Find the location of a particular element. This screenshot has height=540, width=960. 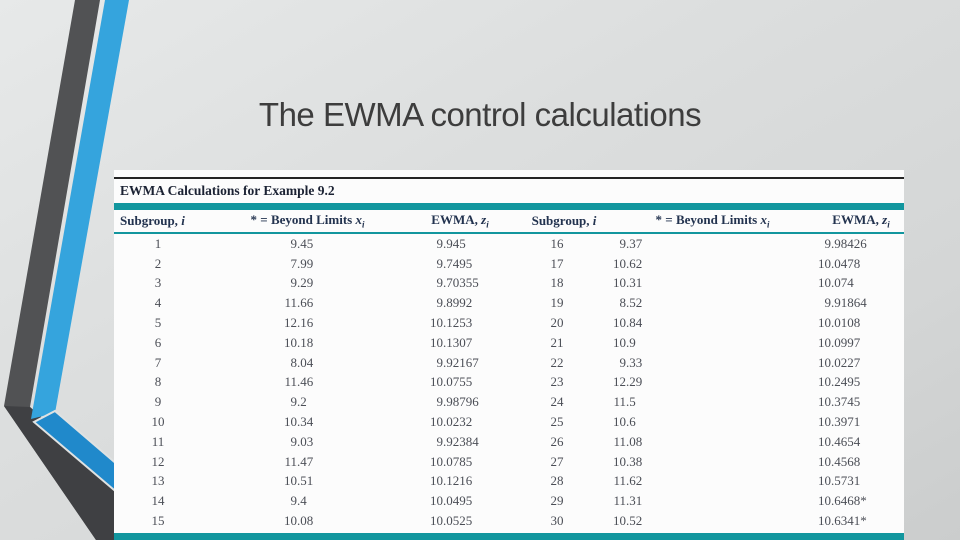

table-cell: 10.1253 is located at coordinates (451, 323).